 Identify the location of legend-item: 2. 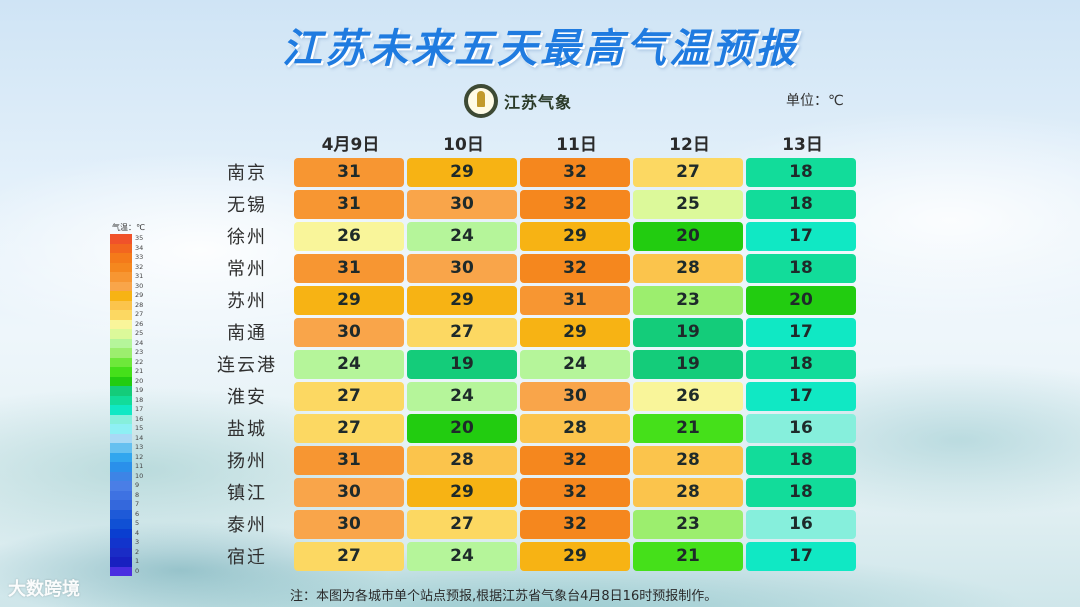
(127, 552).